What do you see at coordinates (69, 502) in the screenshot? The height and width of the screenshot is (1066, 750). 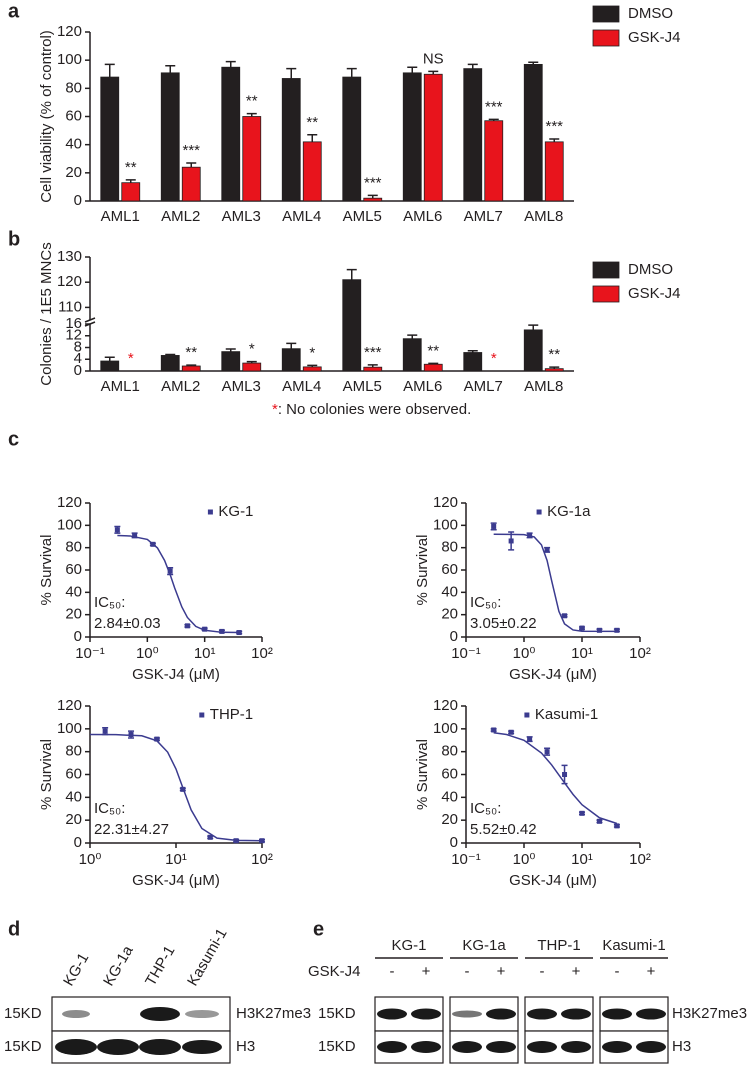 I see `y-tick-label: 120` at bounding box center [69, 502].